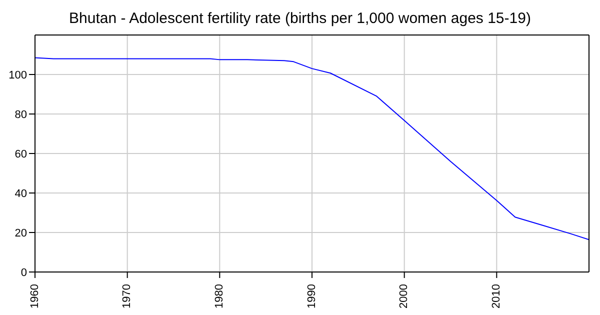  Describe the element at coordinates (127, 296) in the screenshot. I see `x-tick-label: 1970` at that location.